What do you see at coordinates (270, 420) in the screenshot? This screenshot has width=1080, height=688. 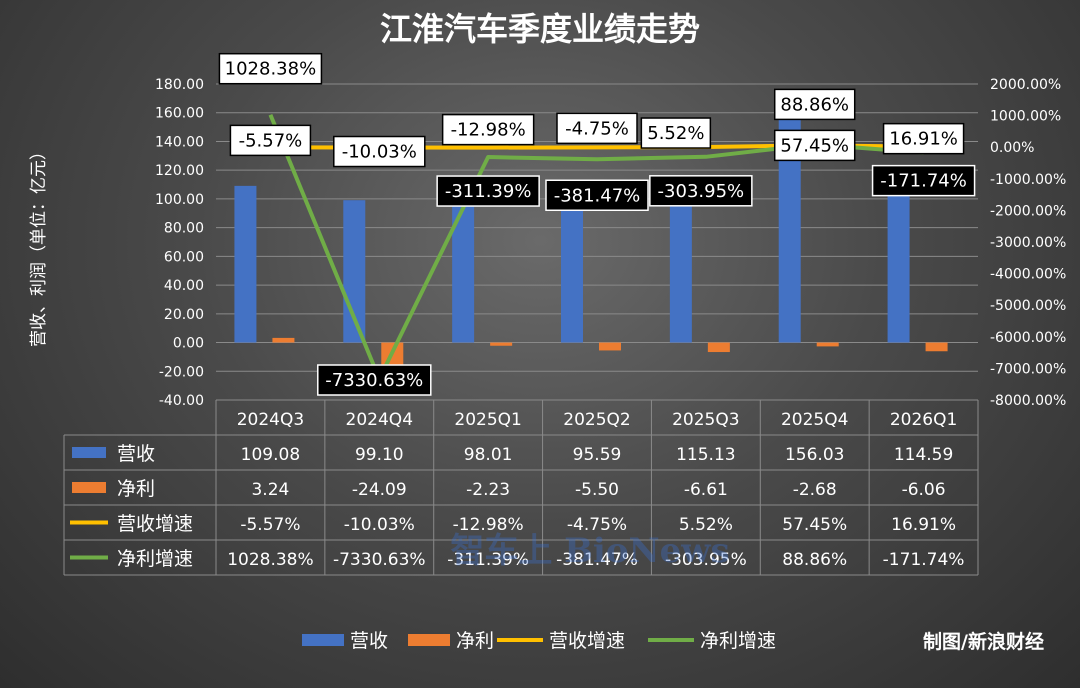 I see `category-label: 2024Q3` at bounding box center [270, 420].